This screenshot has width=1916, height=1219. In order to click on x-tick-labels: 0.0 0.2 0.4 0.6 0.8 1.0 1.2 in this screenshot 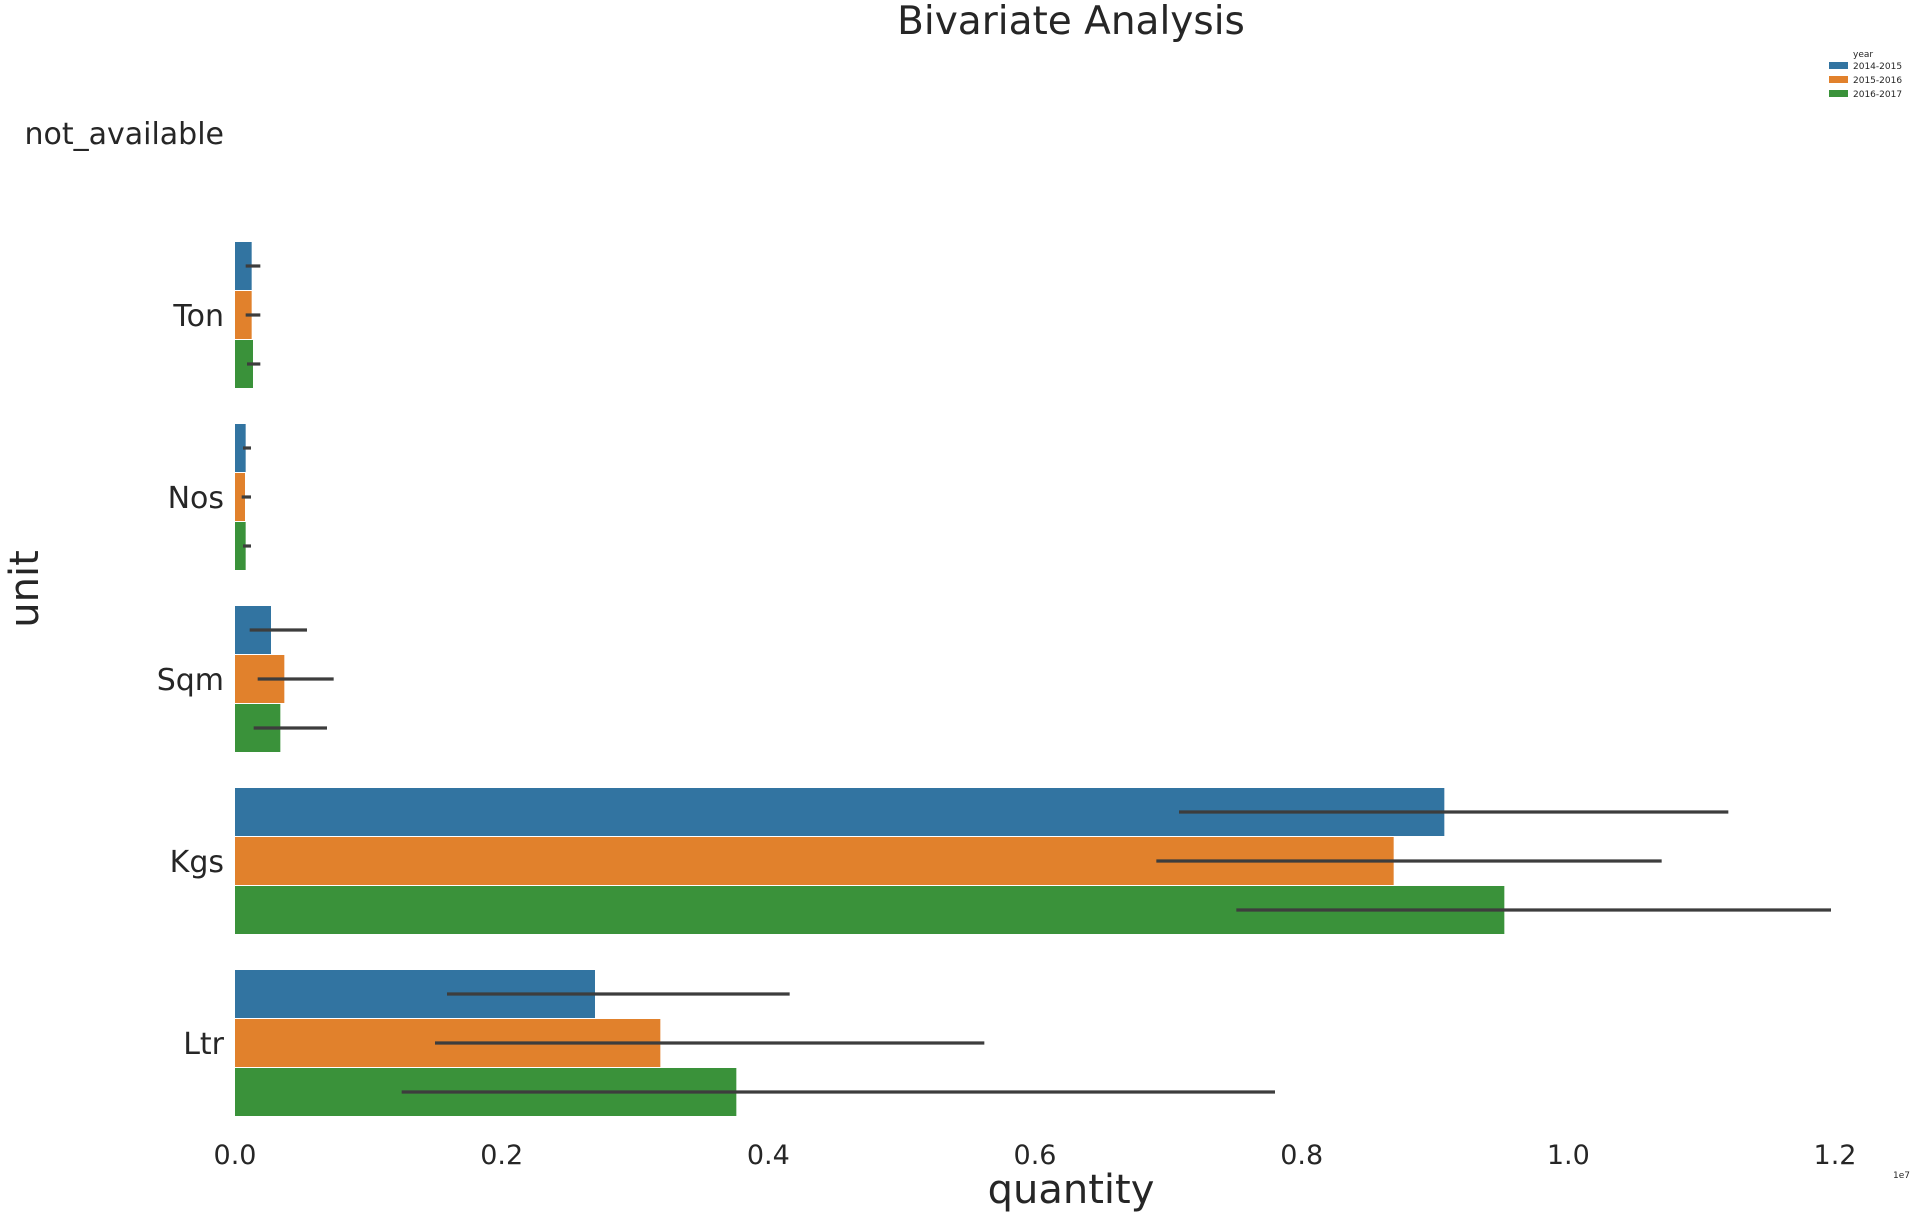, I will do `click(1035, 1155)`.